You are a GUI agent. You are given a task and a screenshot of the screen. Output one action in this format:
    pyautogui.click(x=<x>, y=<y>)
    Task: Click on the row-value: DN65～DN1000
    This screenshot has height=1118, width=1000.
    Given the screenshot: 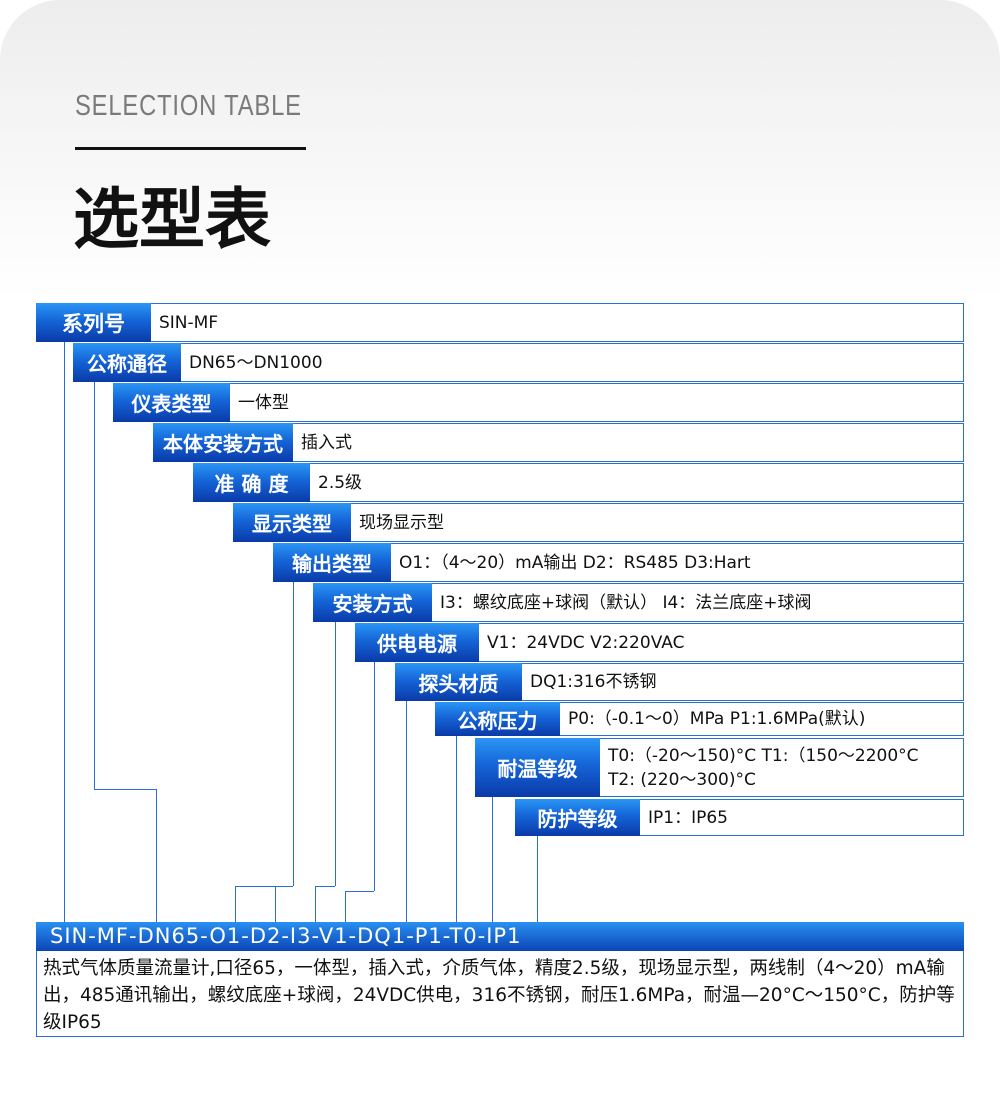 What is the action you would take?
    pyautogui.click(x=572, y=362)
    